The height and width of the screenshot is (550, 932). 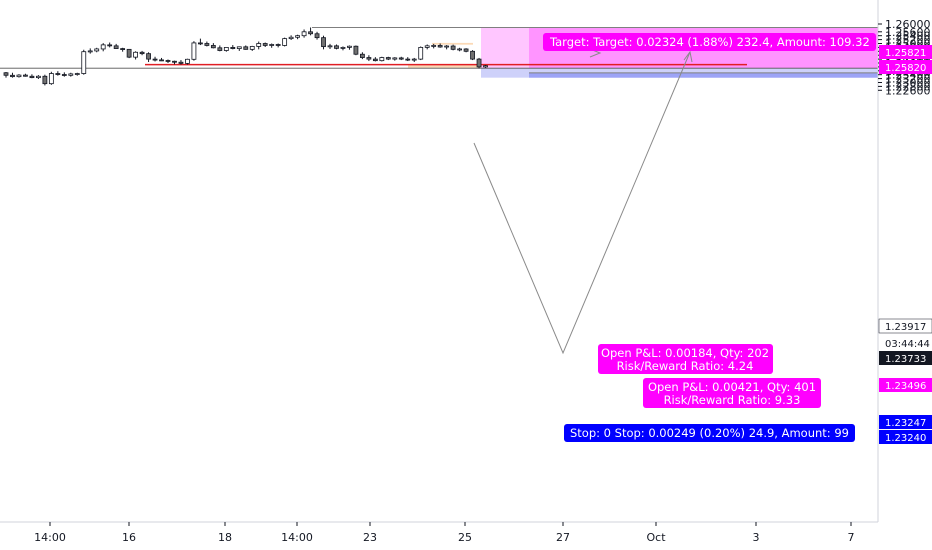 What do you see at coordinates (732, 387) in the screenshot?
I see `pnl-label-2-line1: Open P&L: 0.00421, Qty: 401` at bounding box center [732, 387].